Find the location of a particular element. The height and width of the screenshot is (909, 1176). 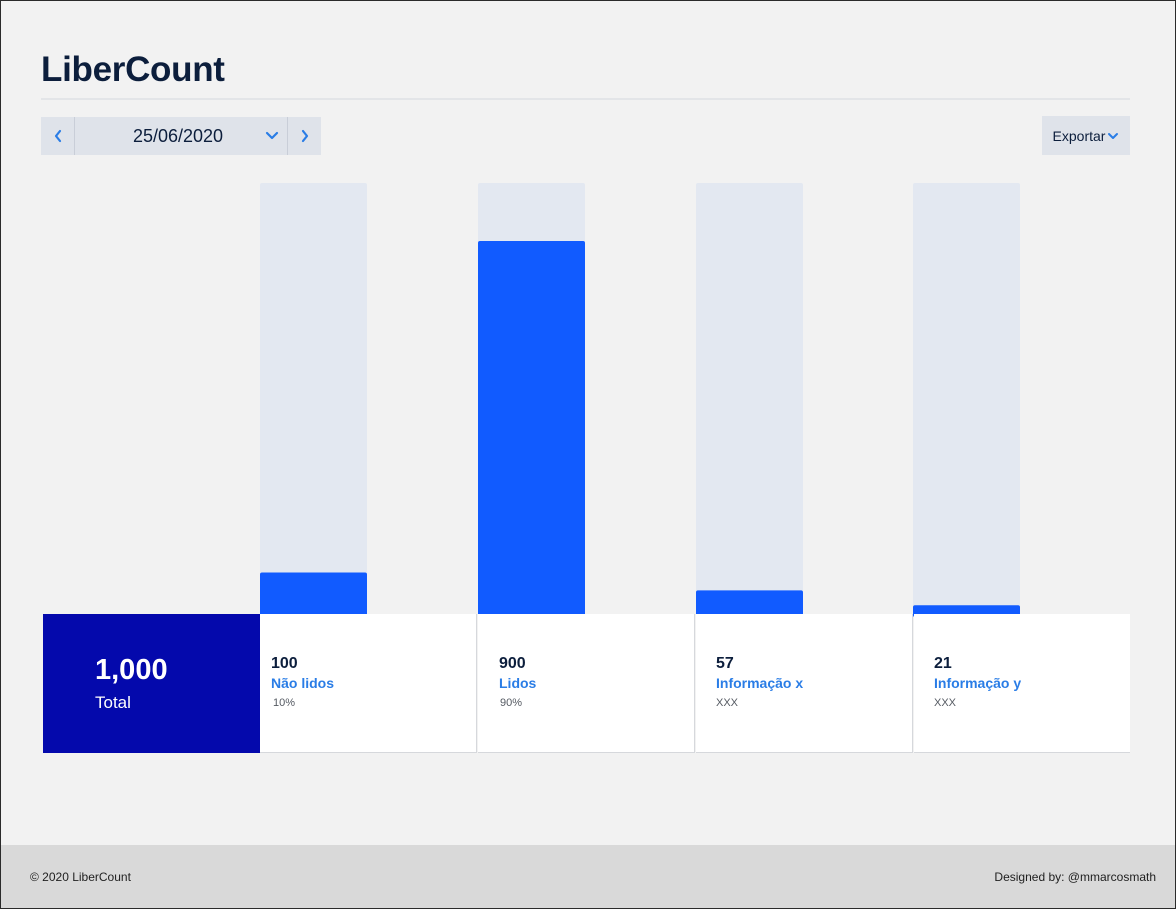

stat-sub: 10% is located at coordinates (284, 703).